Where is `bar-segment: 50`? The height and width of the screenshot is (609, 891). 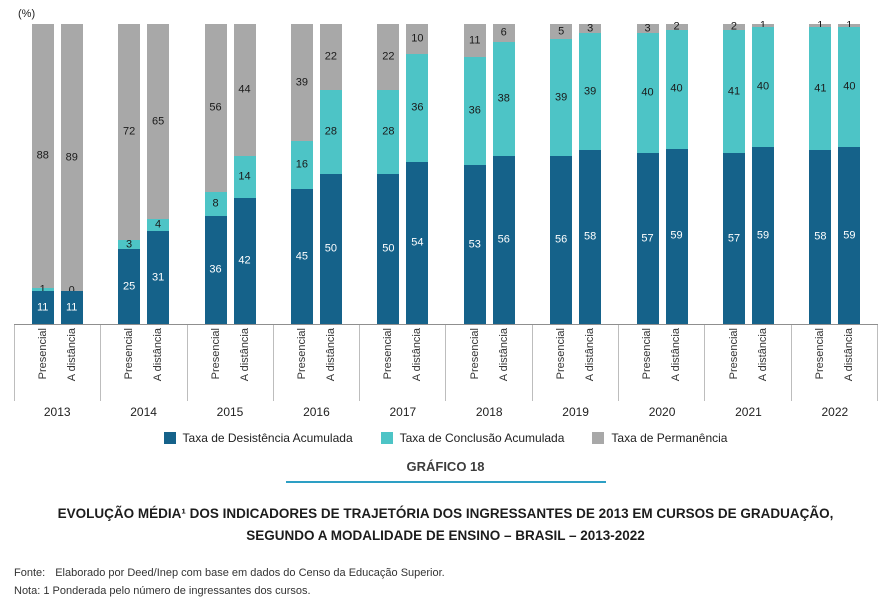
bar-segment: 50 is located at coordinates (330, 249).